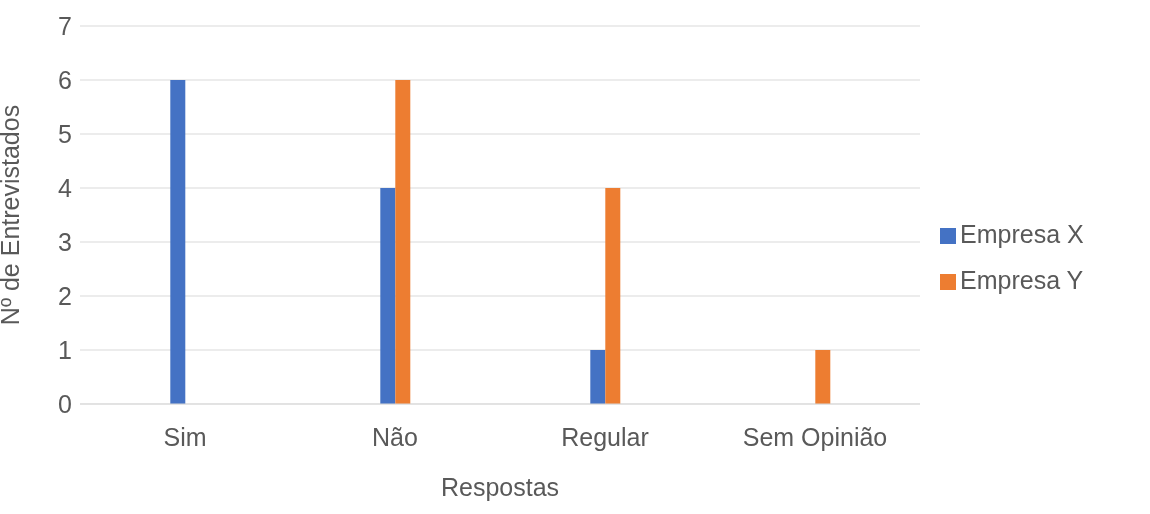 The height and width of the screenshot is (514, 1150). I want to click on x-tick-label: Sim, so click(185, 436).